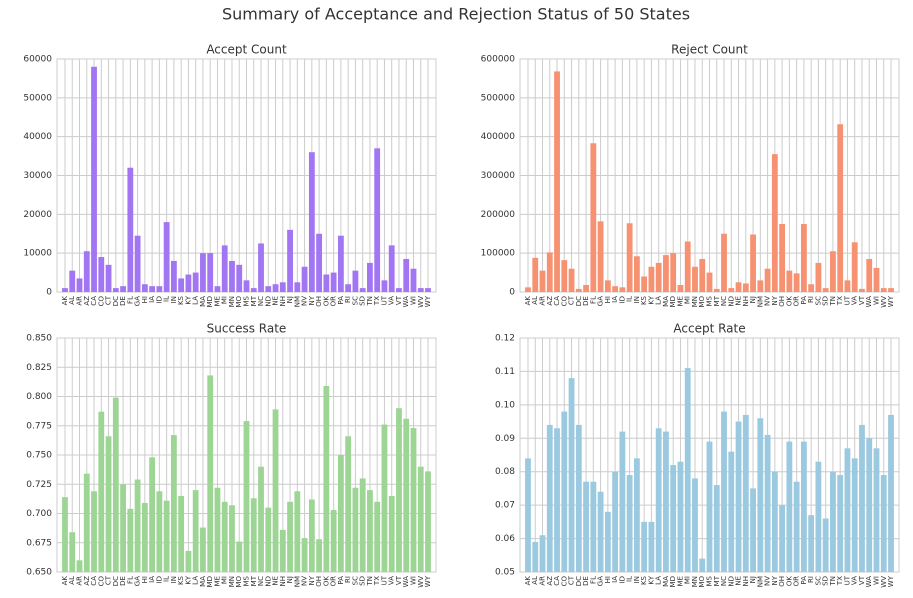 The width and height of the screenshot is (913, 598). I want to click on x-tick-label: WI, so click(413, 300).